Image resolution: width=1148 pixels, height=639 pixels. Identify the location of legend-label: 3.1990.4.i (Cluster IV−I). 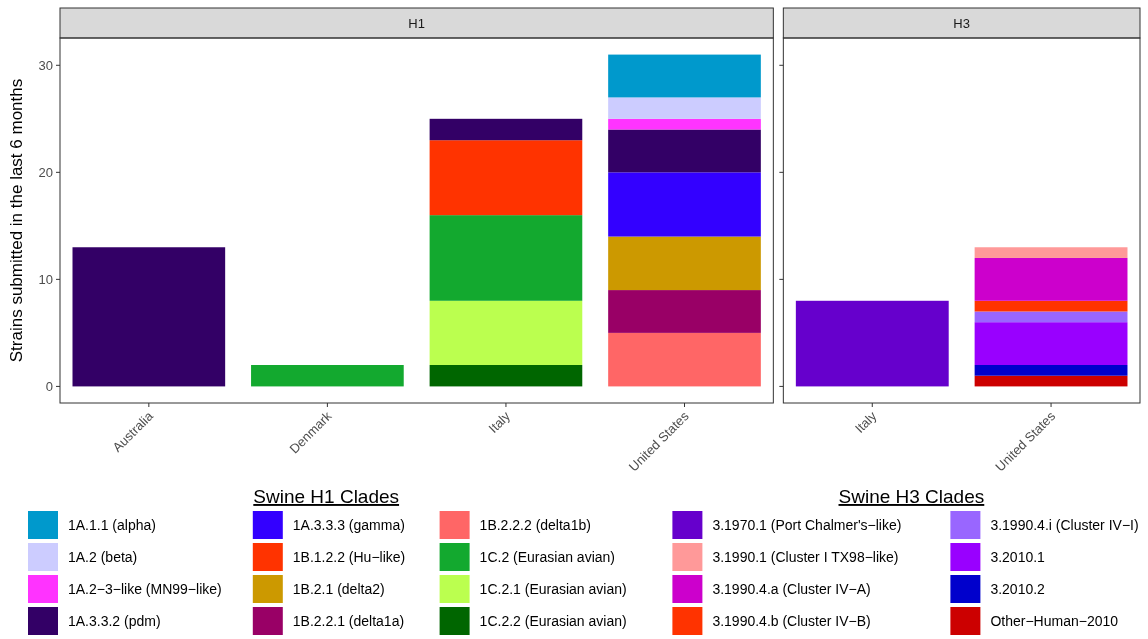
(1064, 524).